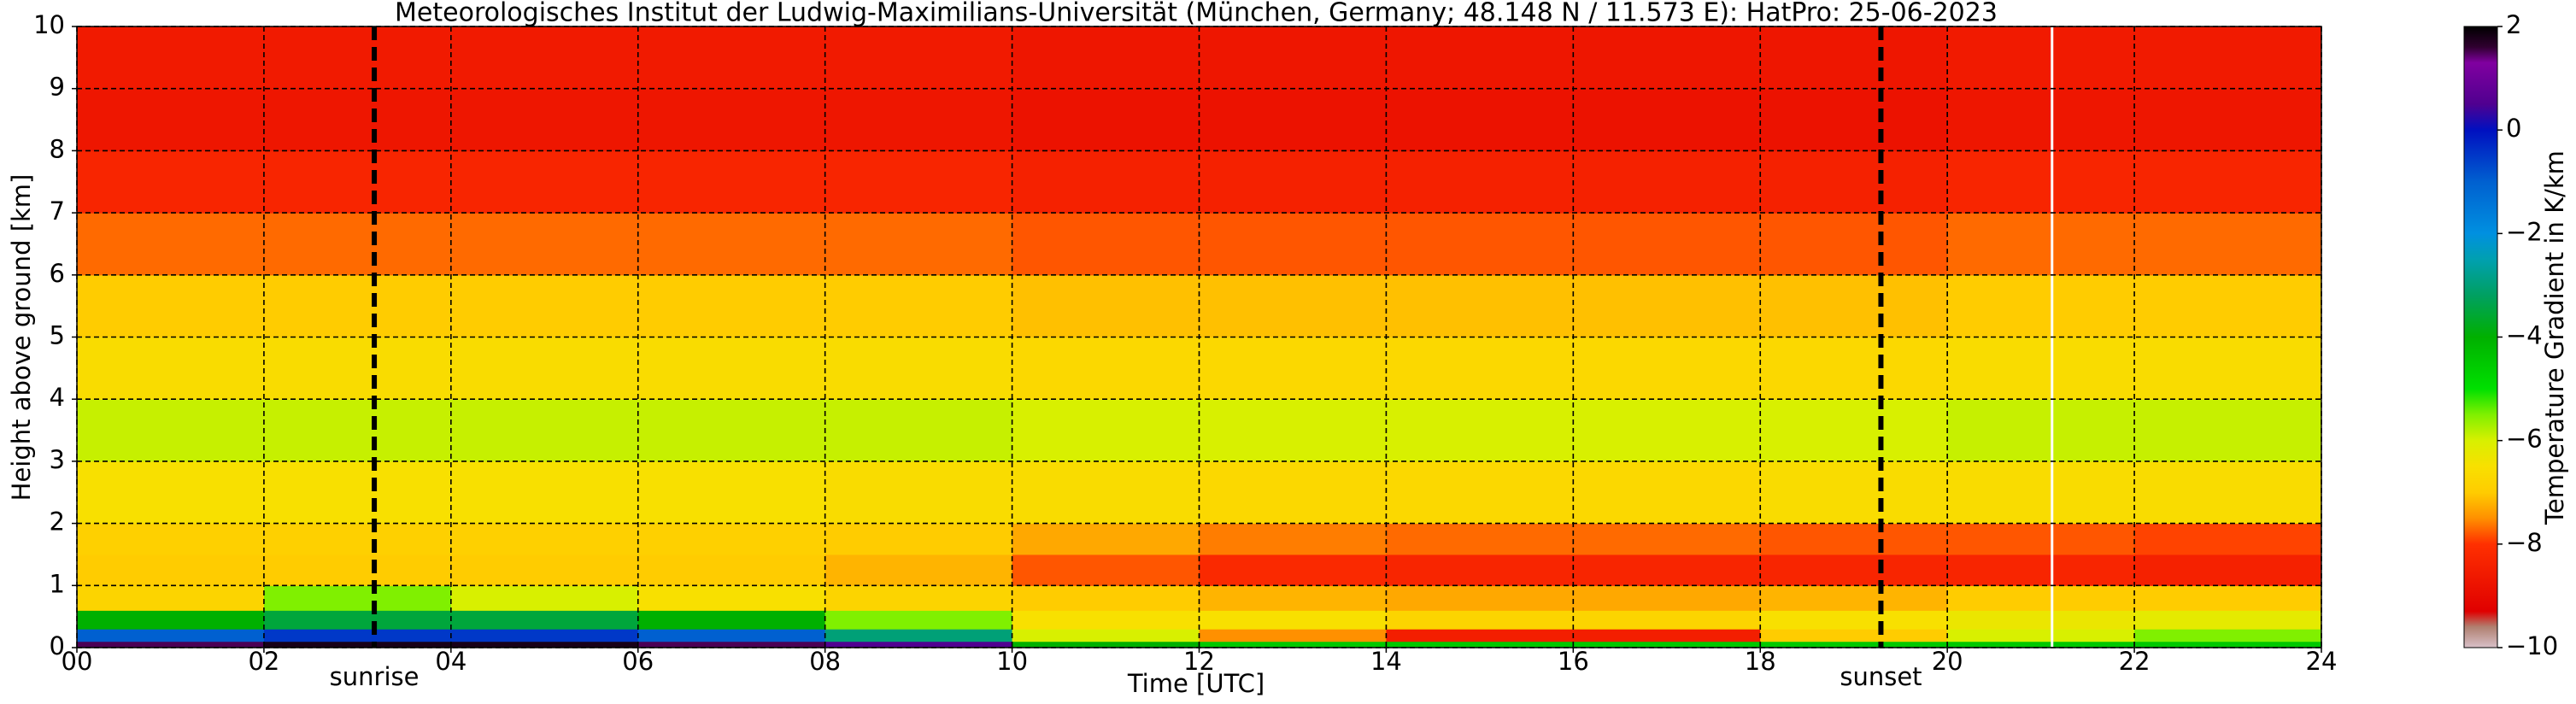 Image resolution: width=2576 pixels, height=704 pixels. I want to click on y-tick-label: 10, so click(49, 24).